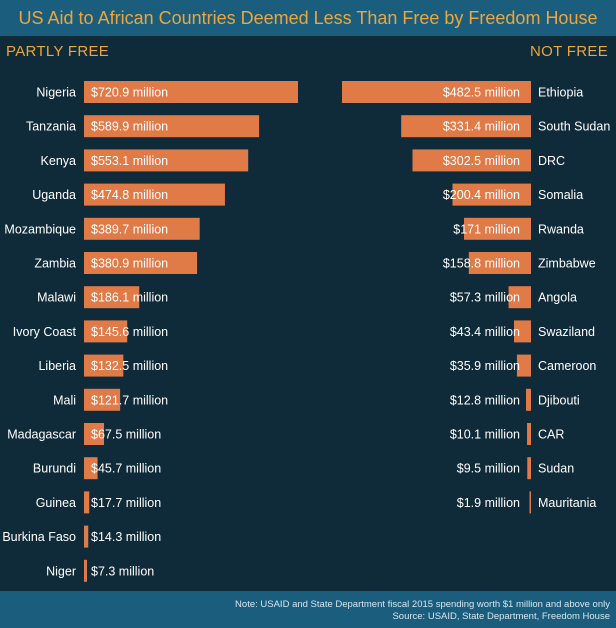 The width and height of the screenshot is (616, 628). What do you see at coordinates (560, 93) in the screenshot?
I see `category-label-ethiopia: Ethiopia` at bounding box center [560, 93].